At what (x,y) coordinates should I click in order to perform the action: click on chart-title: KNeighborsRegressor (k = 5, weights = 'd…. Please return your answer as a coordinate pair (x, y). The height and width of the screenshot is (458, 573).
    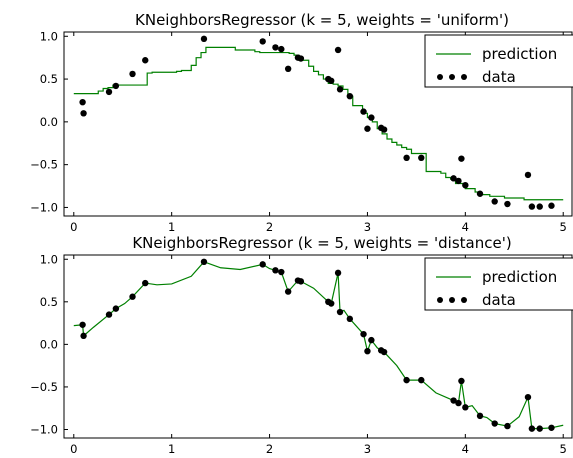
    Looking at the image, I should click on (321, 243).